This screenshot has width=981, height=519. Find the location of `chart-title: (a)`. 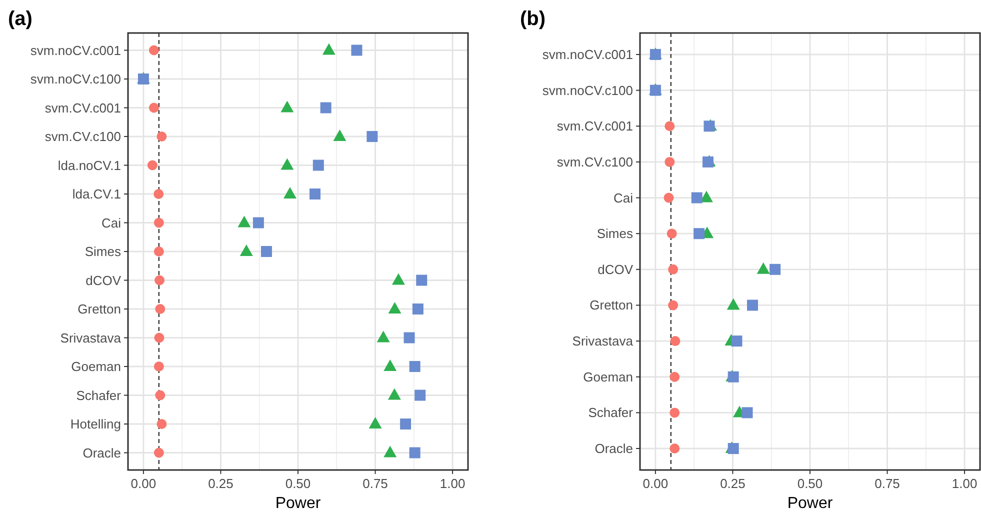

chart-title: (a) is located at coordinates (20, 19).